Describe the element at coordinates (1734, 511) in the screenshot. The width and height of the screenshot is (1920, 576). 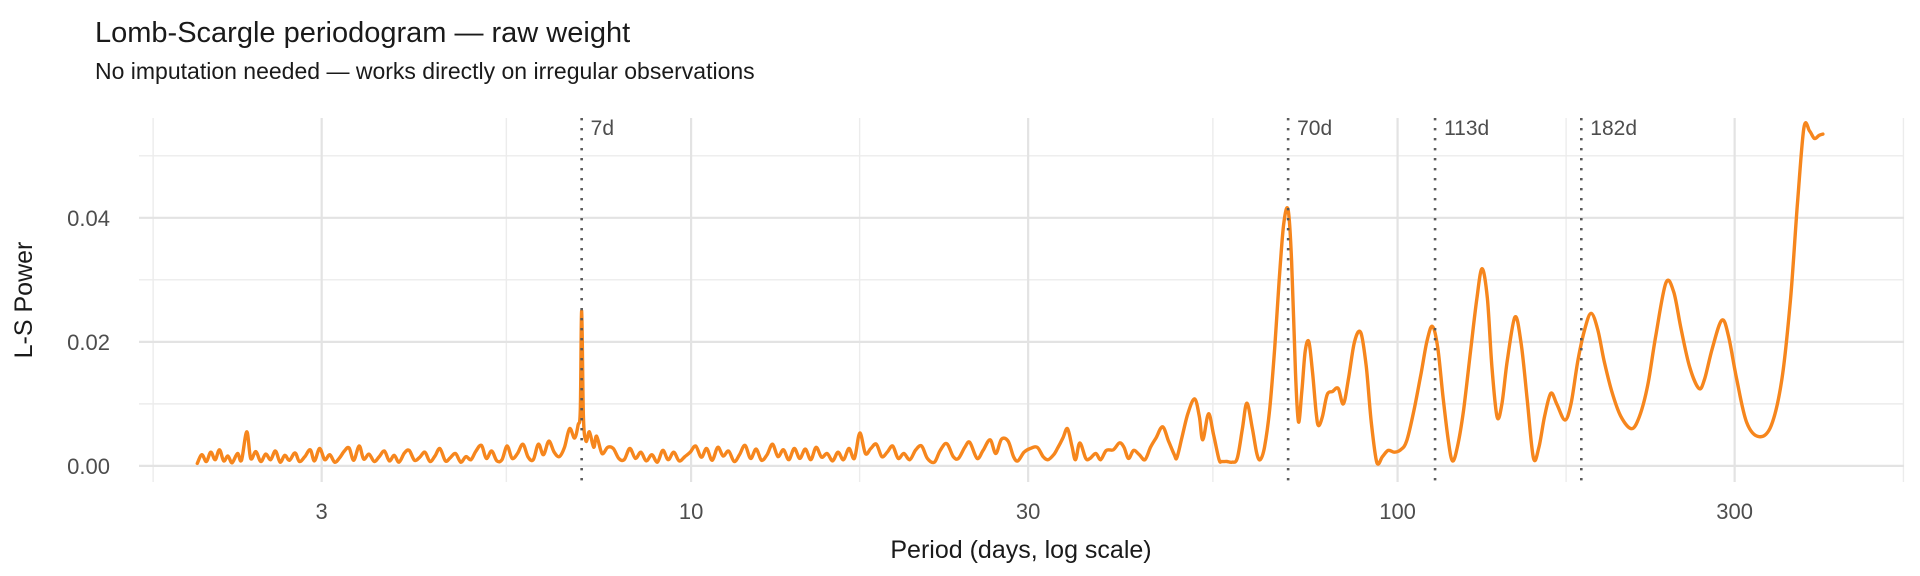
I see `x-tick-label: 300` at that location.